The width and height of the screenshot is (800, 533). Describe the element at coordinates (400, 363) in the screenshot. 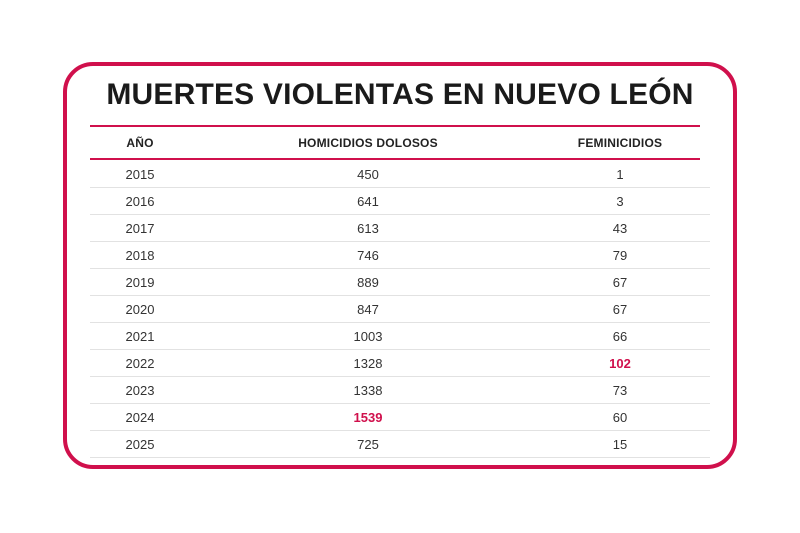

I see `table-row: 2022 1328 102` at that location.